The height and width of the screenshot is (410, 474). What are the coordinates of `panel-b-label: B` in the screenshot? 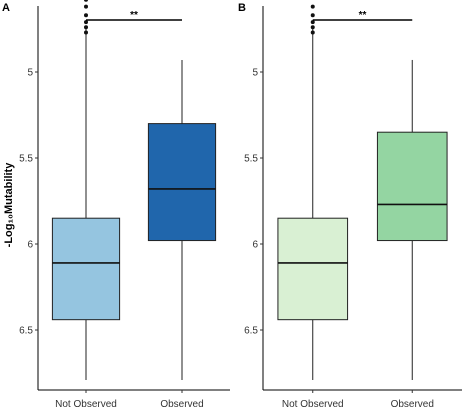 It's located at (242, 8).